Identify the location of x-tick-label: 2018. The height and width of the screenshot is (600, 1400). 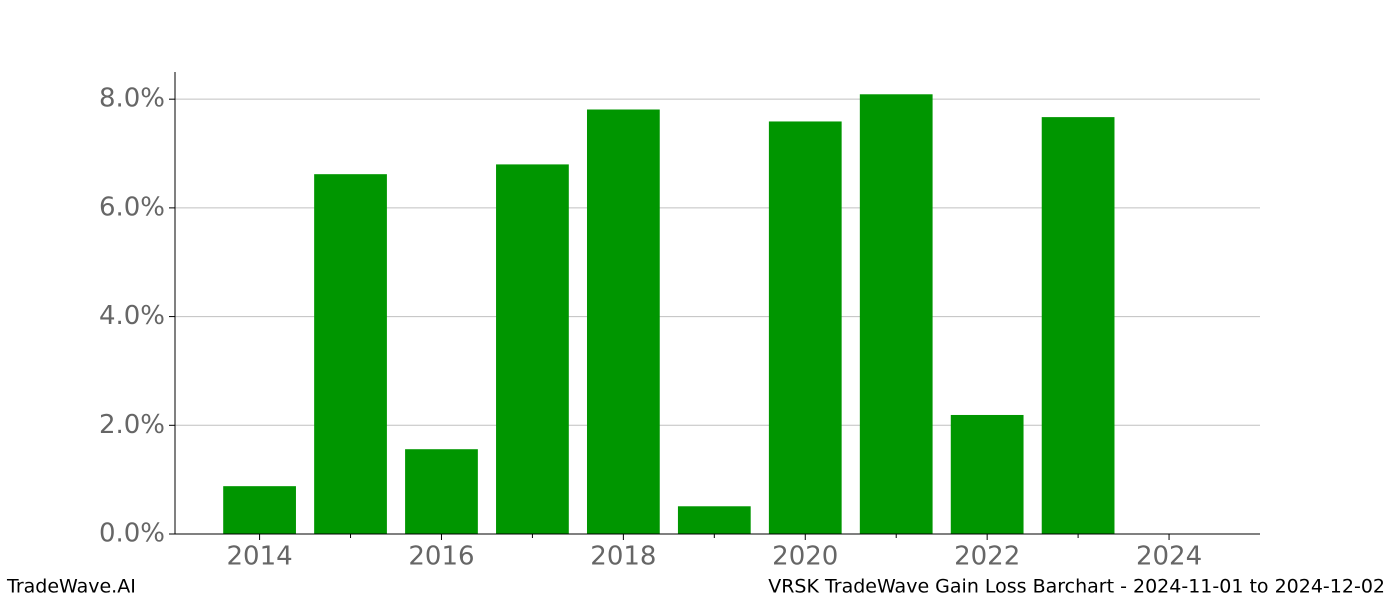
(623, 557).